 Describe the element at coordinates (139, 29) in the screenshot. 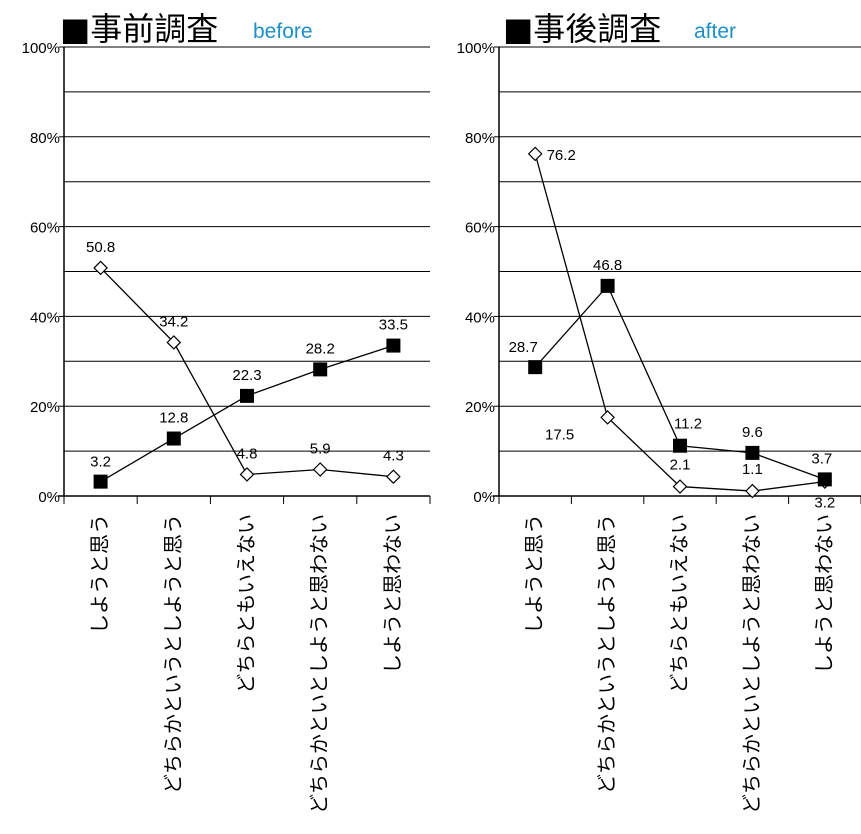

I see `chart-title: ■事前調査` at that location.